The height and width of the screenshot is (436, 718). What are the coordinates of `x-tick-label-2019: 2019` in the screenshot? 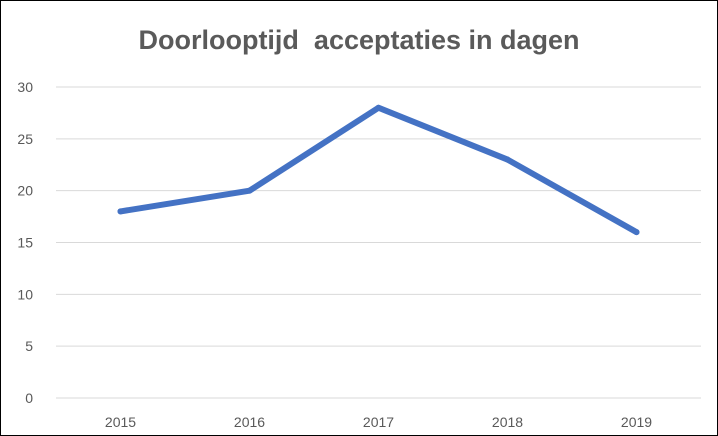 It's located at (636, 422).